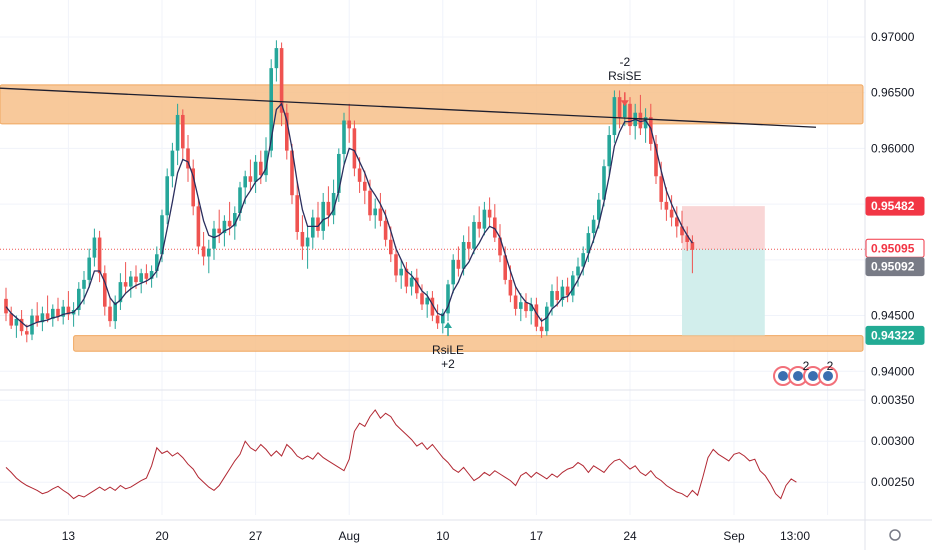 The height and width of the screenshot is (550, 932). What do you see at coordinates (468, 343) in the screenshot?
I see `support-zone` at bounding box center [468, 343].